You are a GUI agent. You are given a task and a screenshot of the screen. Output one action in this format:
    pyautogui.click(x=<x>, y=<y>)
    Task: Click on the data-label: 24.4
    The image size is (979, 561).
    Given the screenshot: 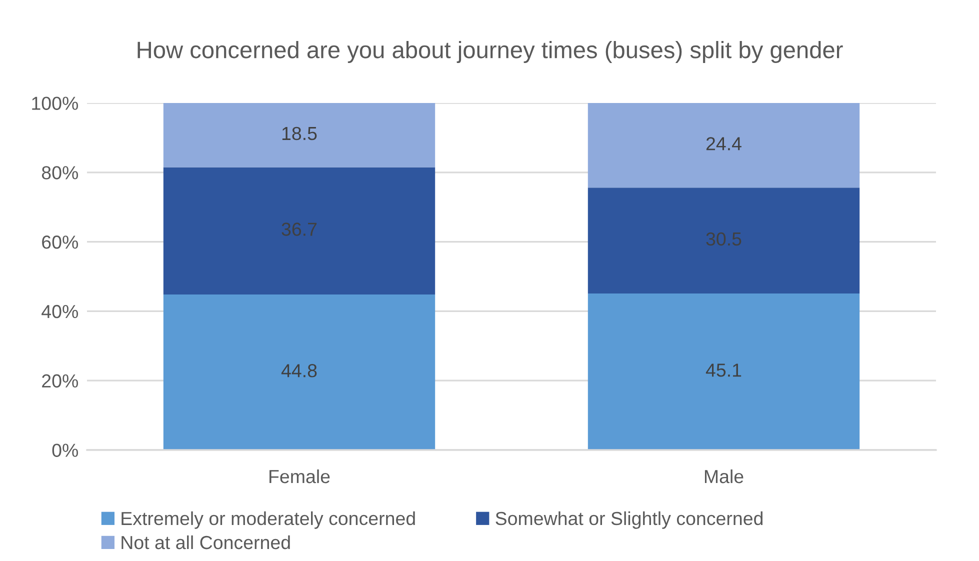 What is the action you would take?
    pyautogui.click(x=724, y=143)
    